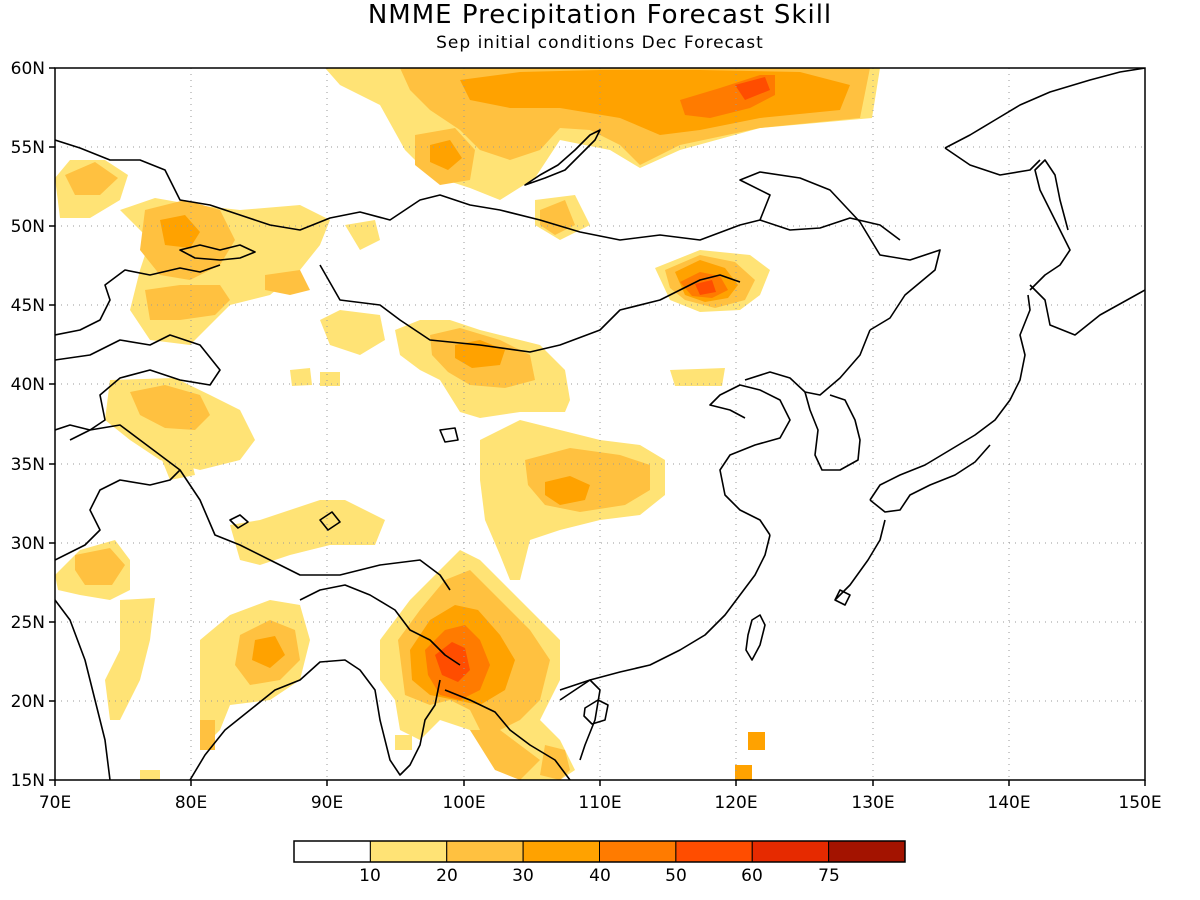 The width and height of the screenshot is (1200, 900). Describe the element at coordinates (28, 385) in the screenshot. I see `lat-tick-label: 40N` at that location.